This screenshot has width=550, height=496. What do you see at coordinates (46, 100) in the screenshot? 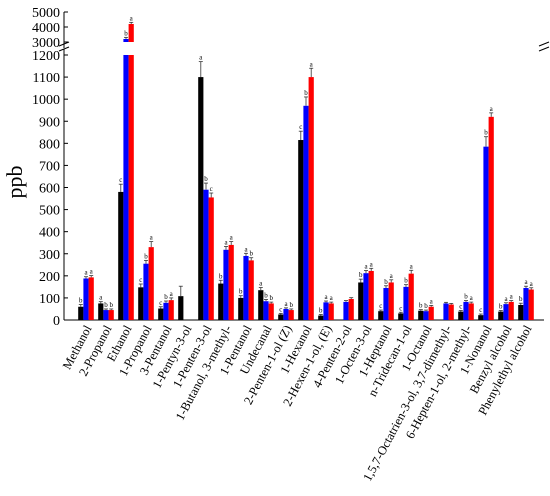
I see `y-tick-label: 1000` at bounding box center [46, 100].